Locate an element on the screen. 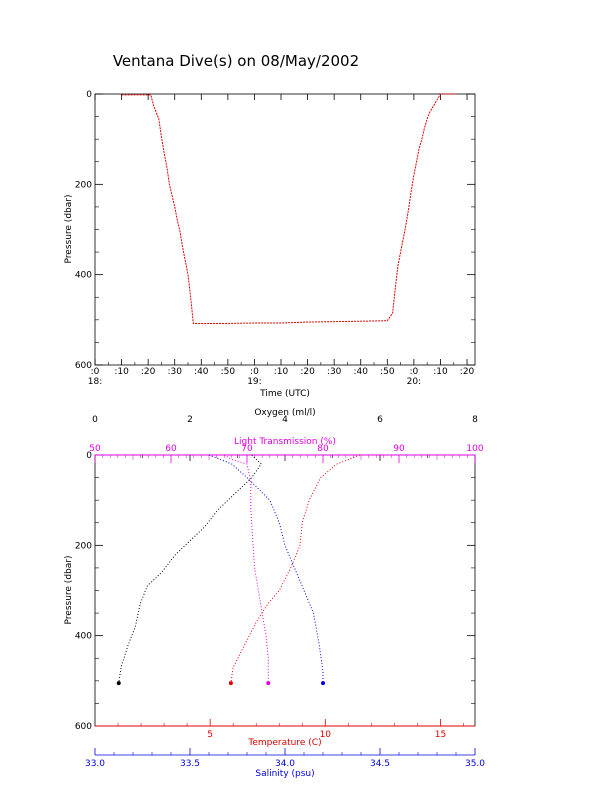  bottom-y-tick-label: 200 is located at coordinates (83, 546).